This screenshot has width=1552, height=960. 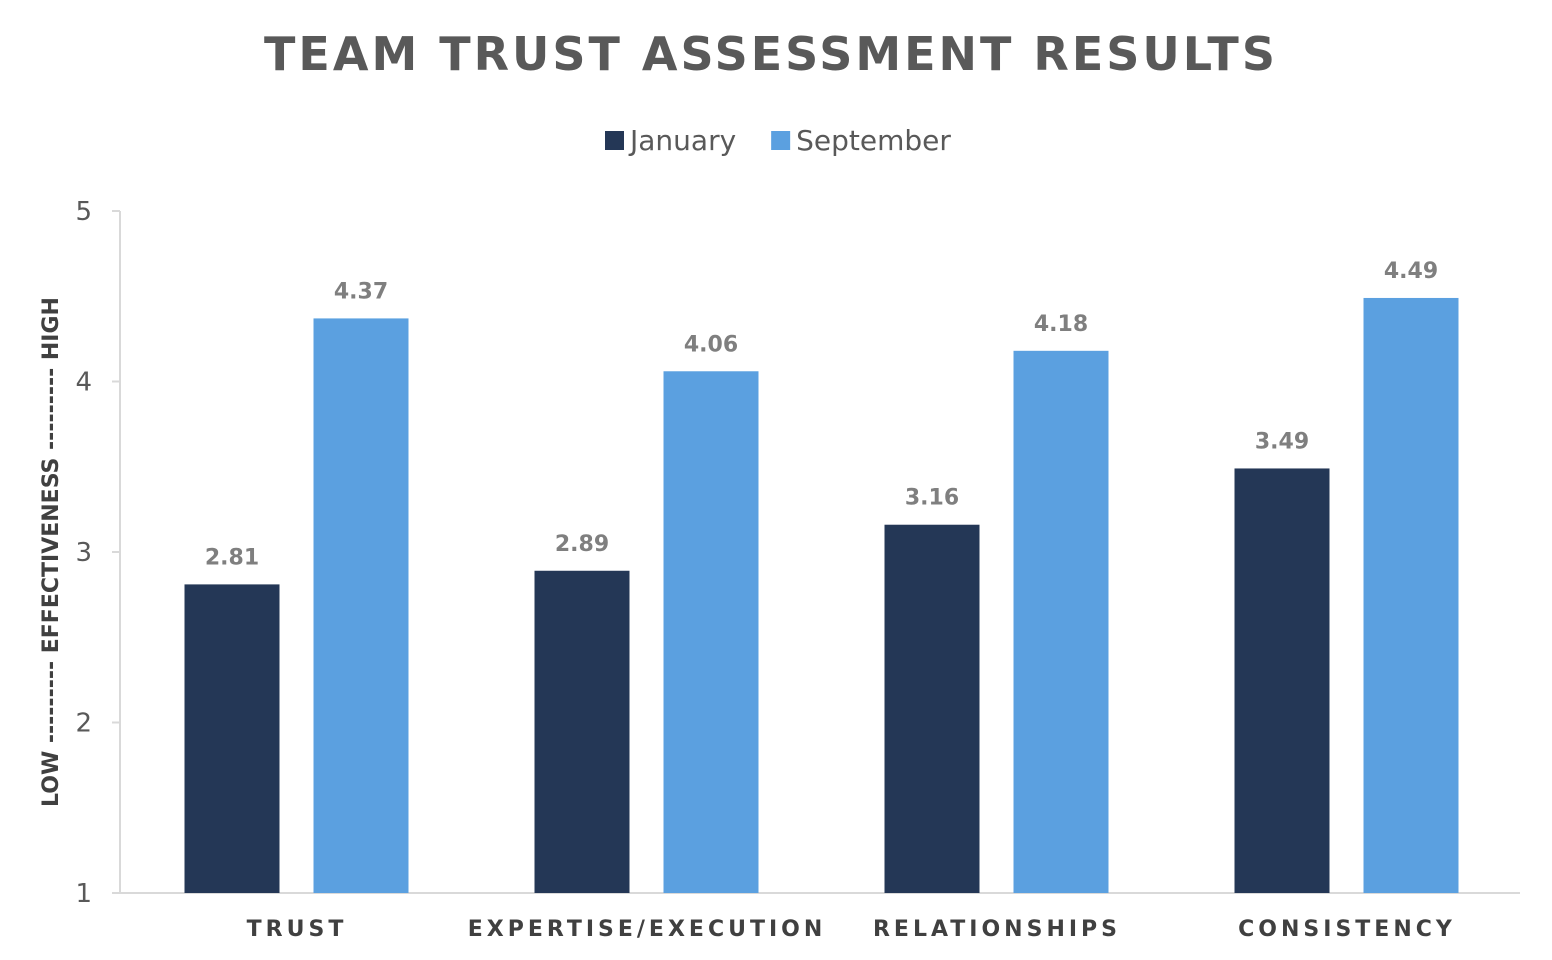 What do you see at coordinates (361, 291) in the screenshot?
I see `data-label: 4.37` at bounding box center [361, 291].